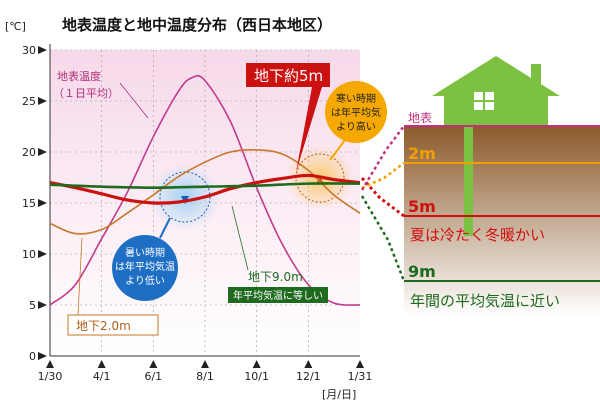  Describe the element at coordinates (382, 158) in the screenshot. I see `connector-surface` at that location.